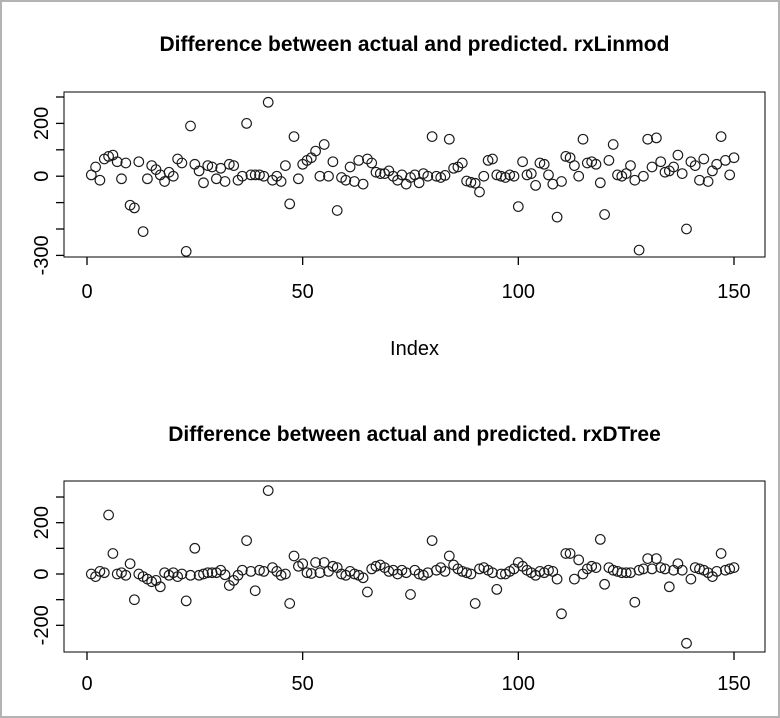  Describe the element at coordinates (42, 176) in the screenshot. I see `y-tick-label: 0` at that location.